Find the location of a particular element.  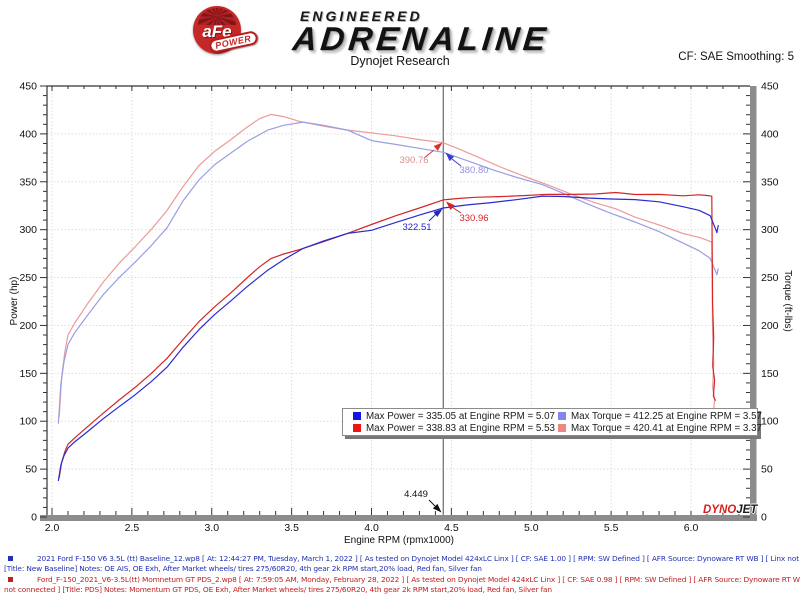

page-title: Dynojet Research is located at coordinates (400, 61).